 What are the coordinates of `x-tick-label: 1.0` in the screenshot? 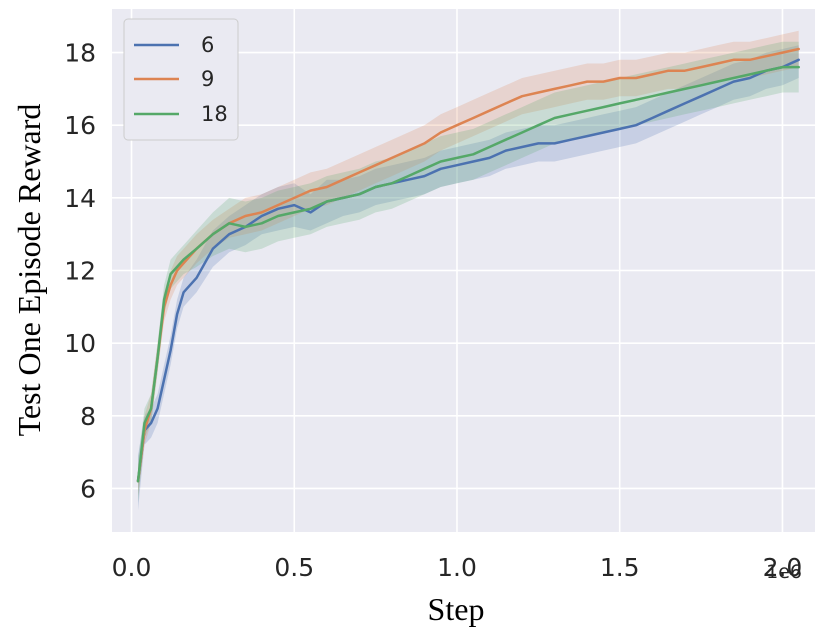 It's located at (457, 567).